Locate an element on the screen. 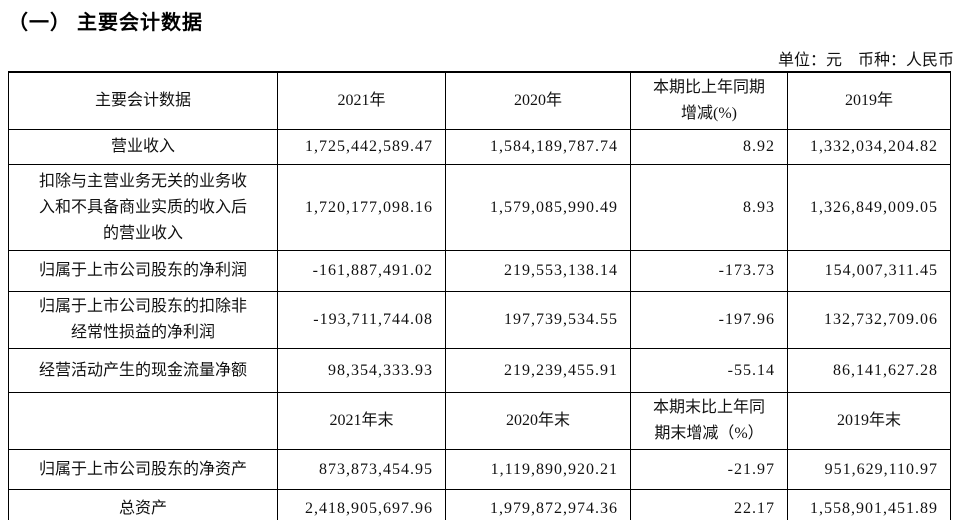 This screenshot has height=520, width=962. cell-2020: 1,579,085,990.49 is located at coordinates (538, 207).